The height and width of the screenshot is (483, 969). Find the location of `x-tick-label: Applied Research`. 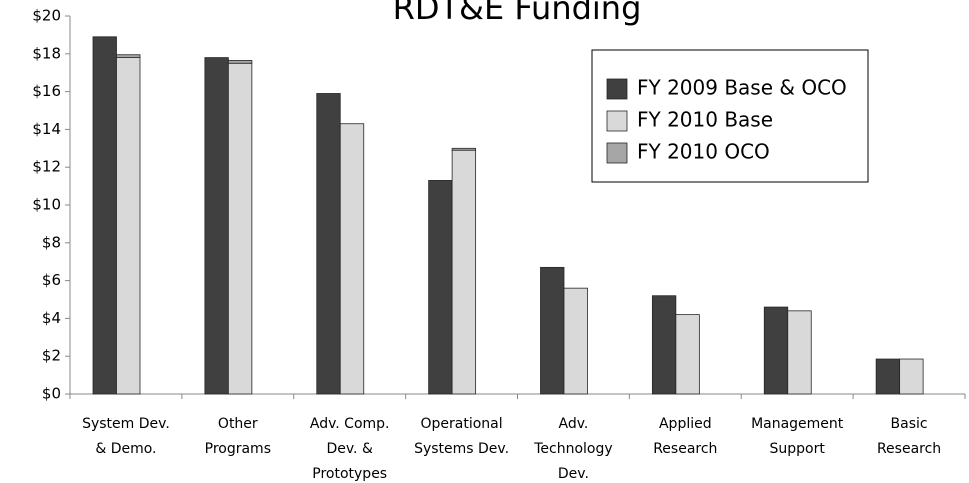

x-tick-label: Applied Research is located at coordinates (685, 436).